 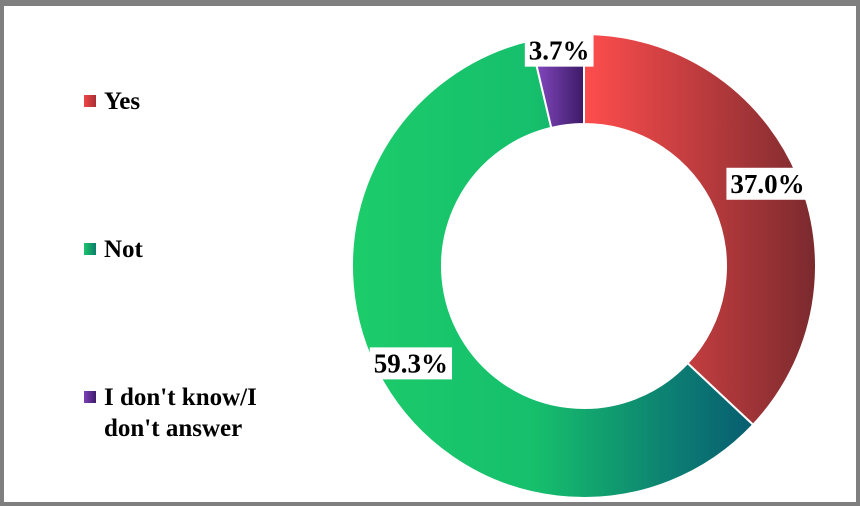 I want to click on legend-label-dont-know: I don't know/I don't answer, so click(x=180, y=413).